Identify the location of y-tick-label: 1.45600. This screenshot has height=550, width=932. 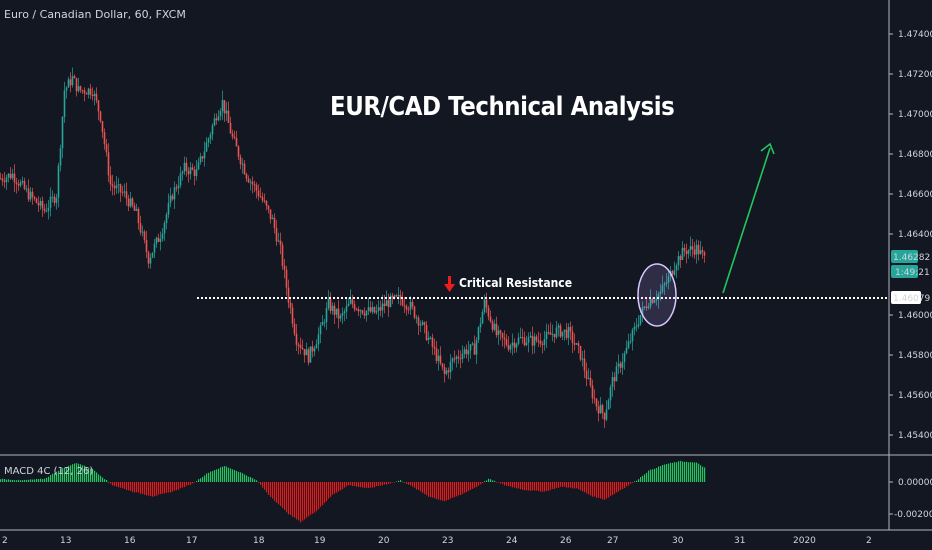
(915, 396).